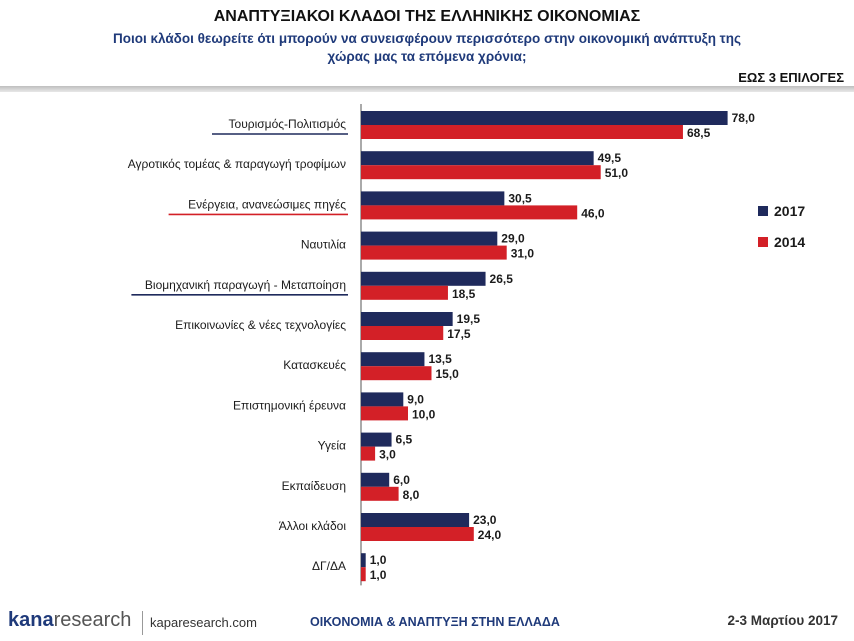 The height and width of the screenshot is (641, 854). Describe the element at coordinates (313, 526) in the screenshot. I see `category-label: Άλλοι κλάδοι` at that location.